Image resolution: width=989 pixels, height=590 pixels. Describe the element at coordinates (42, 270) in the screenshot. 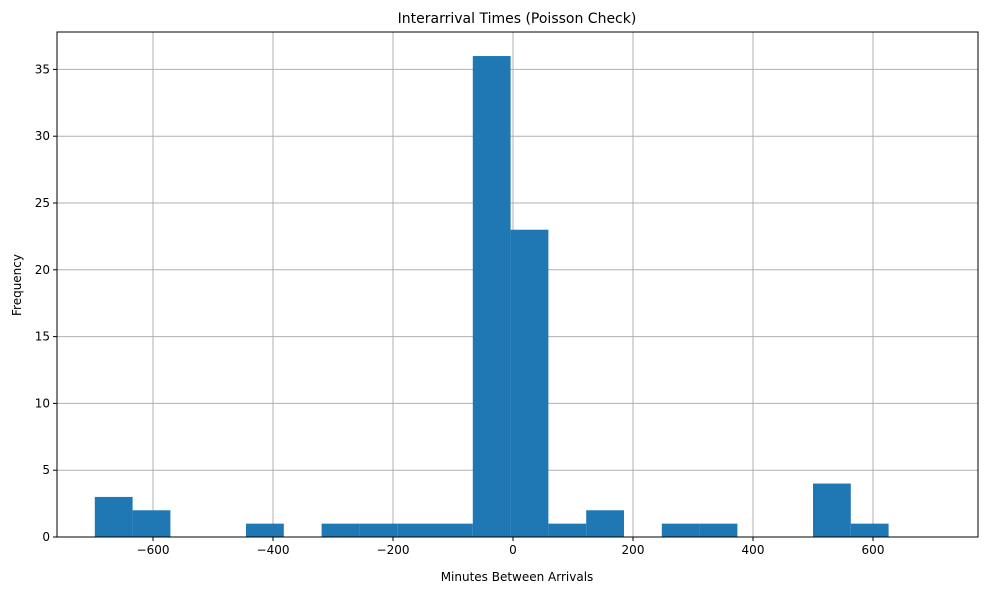

I see `y-tick-label: 20` at that location.